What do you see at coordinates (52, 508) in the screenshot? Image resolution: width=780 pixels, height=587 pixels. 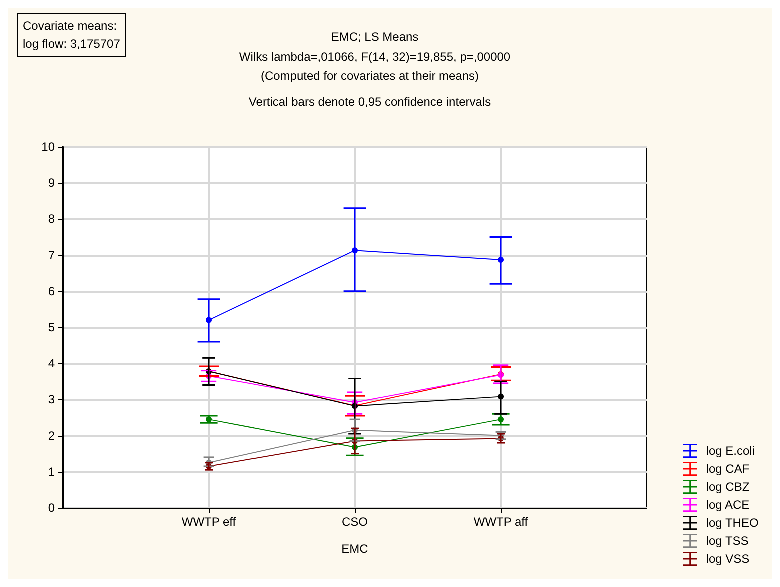 I see `y-tick-label: 0` at bounding box center [52, 508].